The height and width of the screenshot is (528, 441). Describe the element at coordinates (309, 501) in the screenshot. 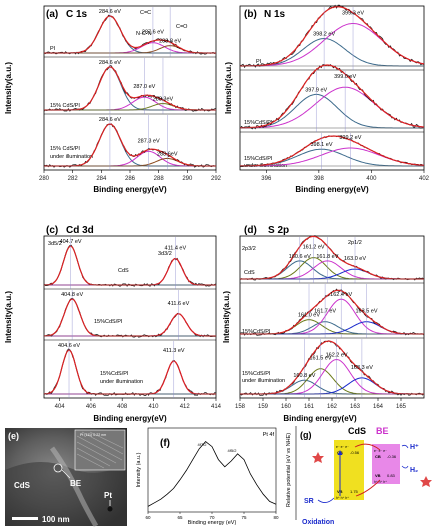

I see `band-sr-label: SR` at that location.